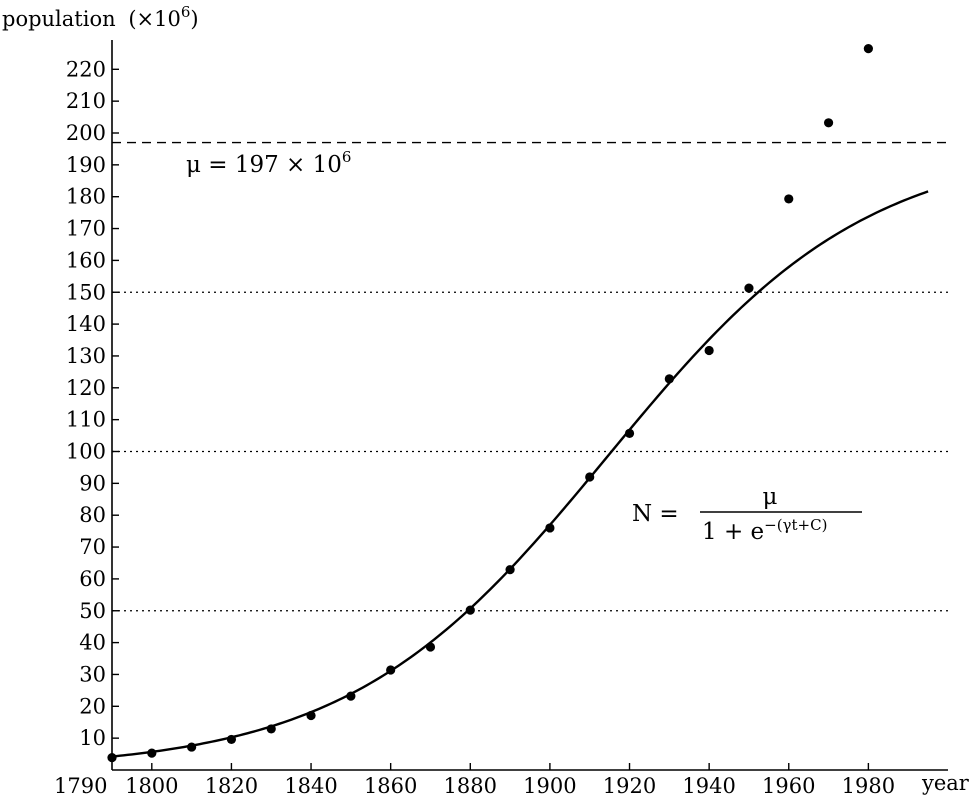 The height and width of the screenshot is (800, 974). I want to click on y-axis-title-unit: (×10, so click(154, 19).